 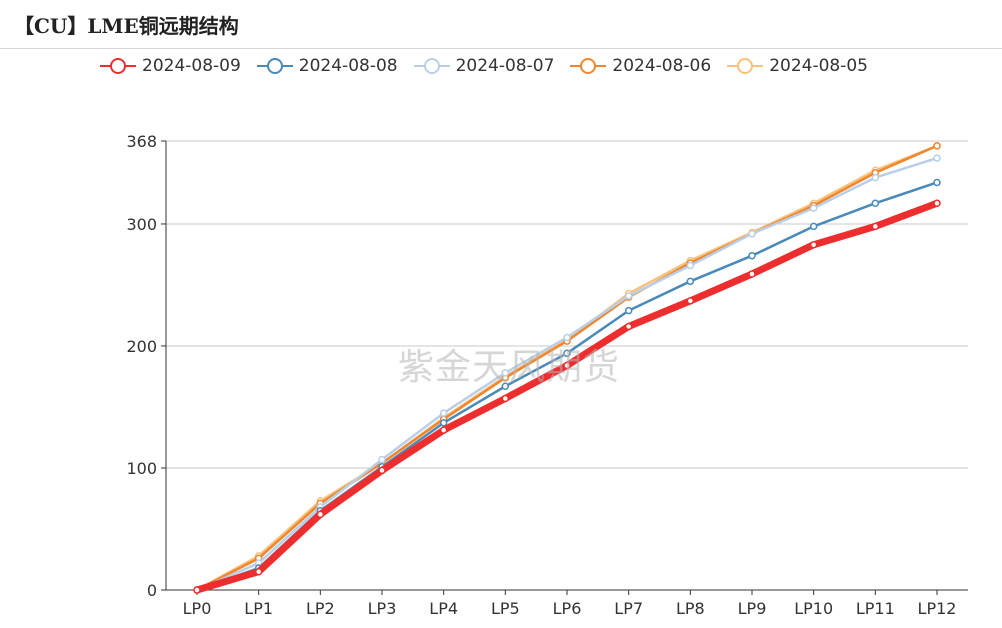 What do you see at coordinates (501, 48) in the screenshot?
I see `title-divider` at bounding box center [501, 48].